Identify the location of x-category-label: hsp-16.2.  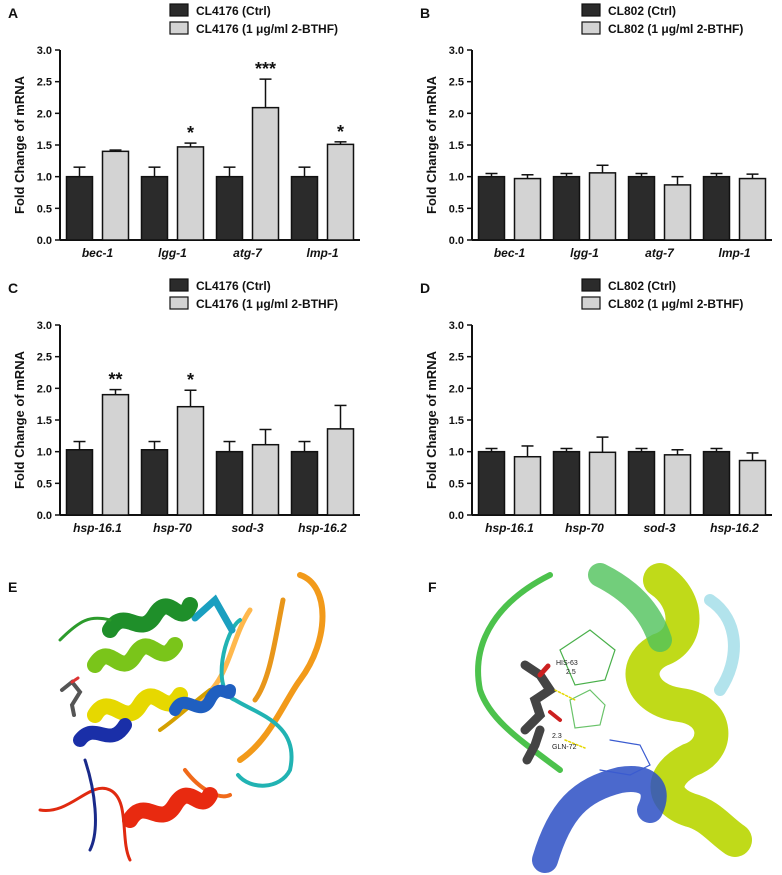
(322, 528).